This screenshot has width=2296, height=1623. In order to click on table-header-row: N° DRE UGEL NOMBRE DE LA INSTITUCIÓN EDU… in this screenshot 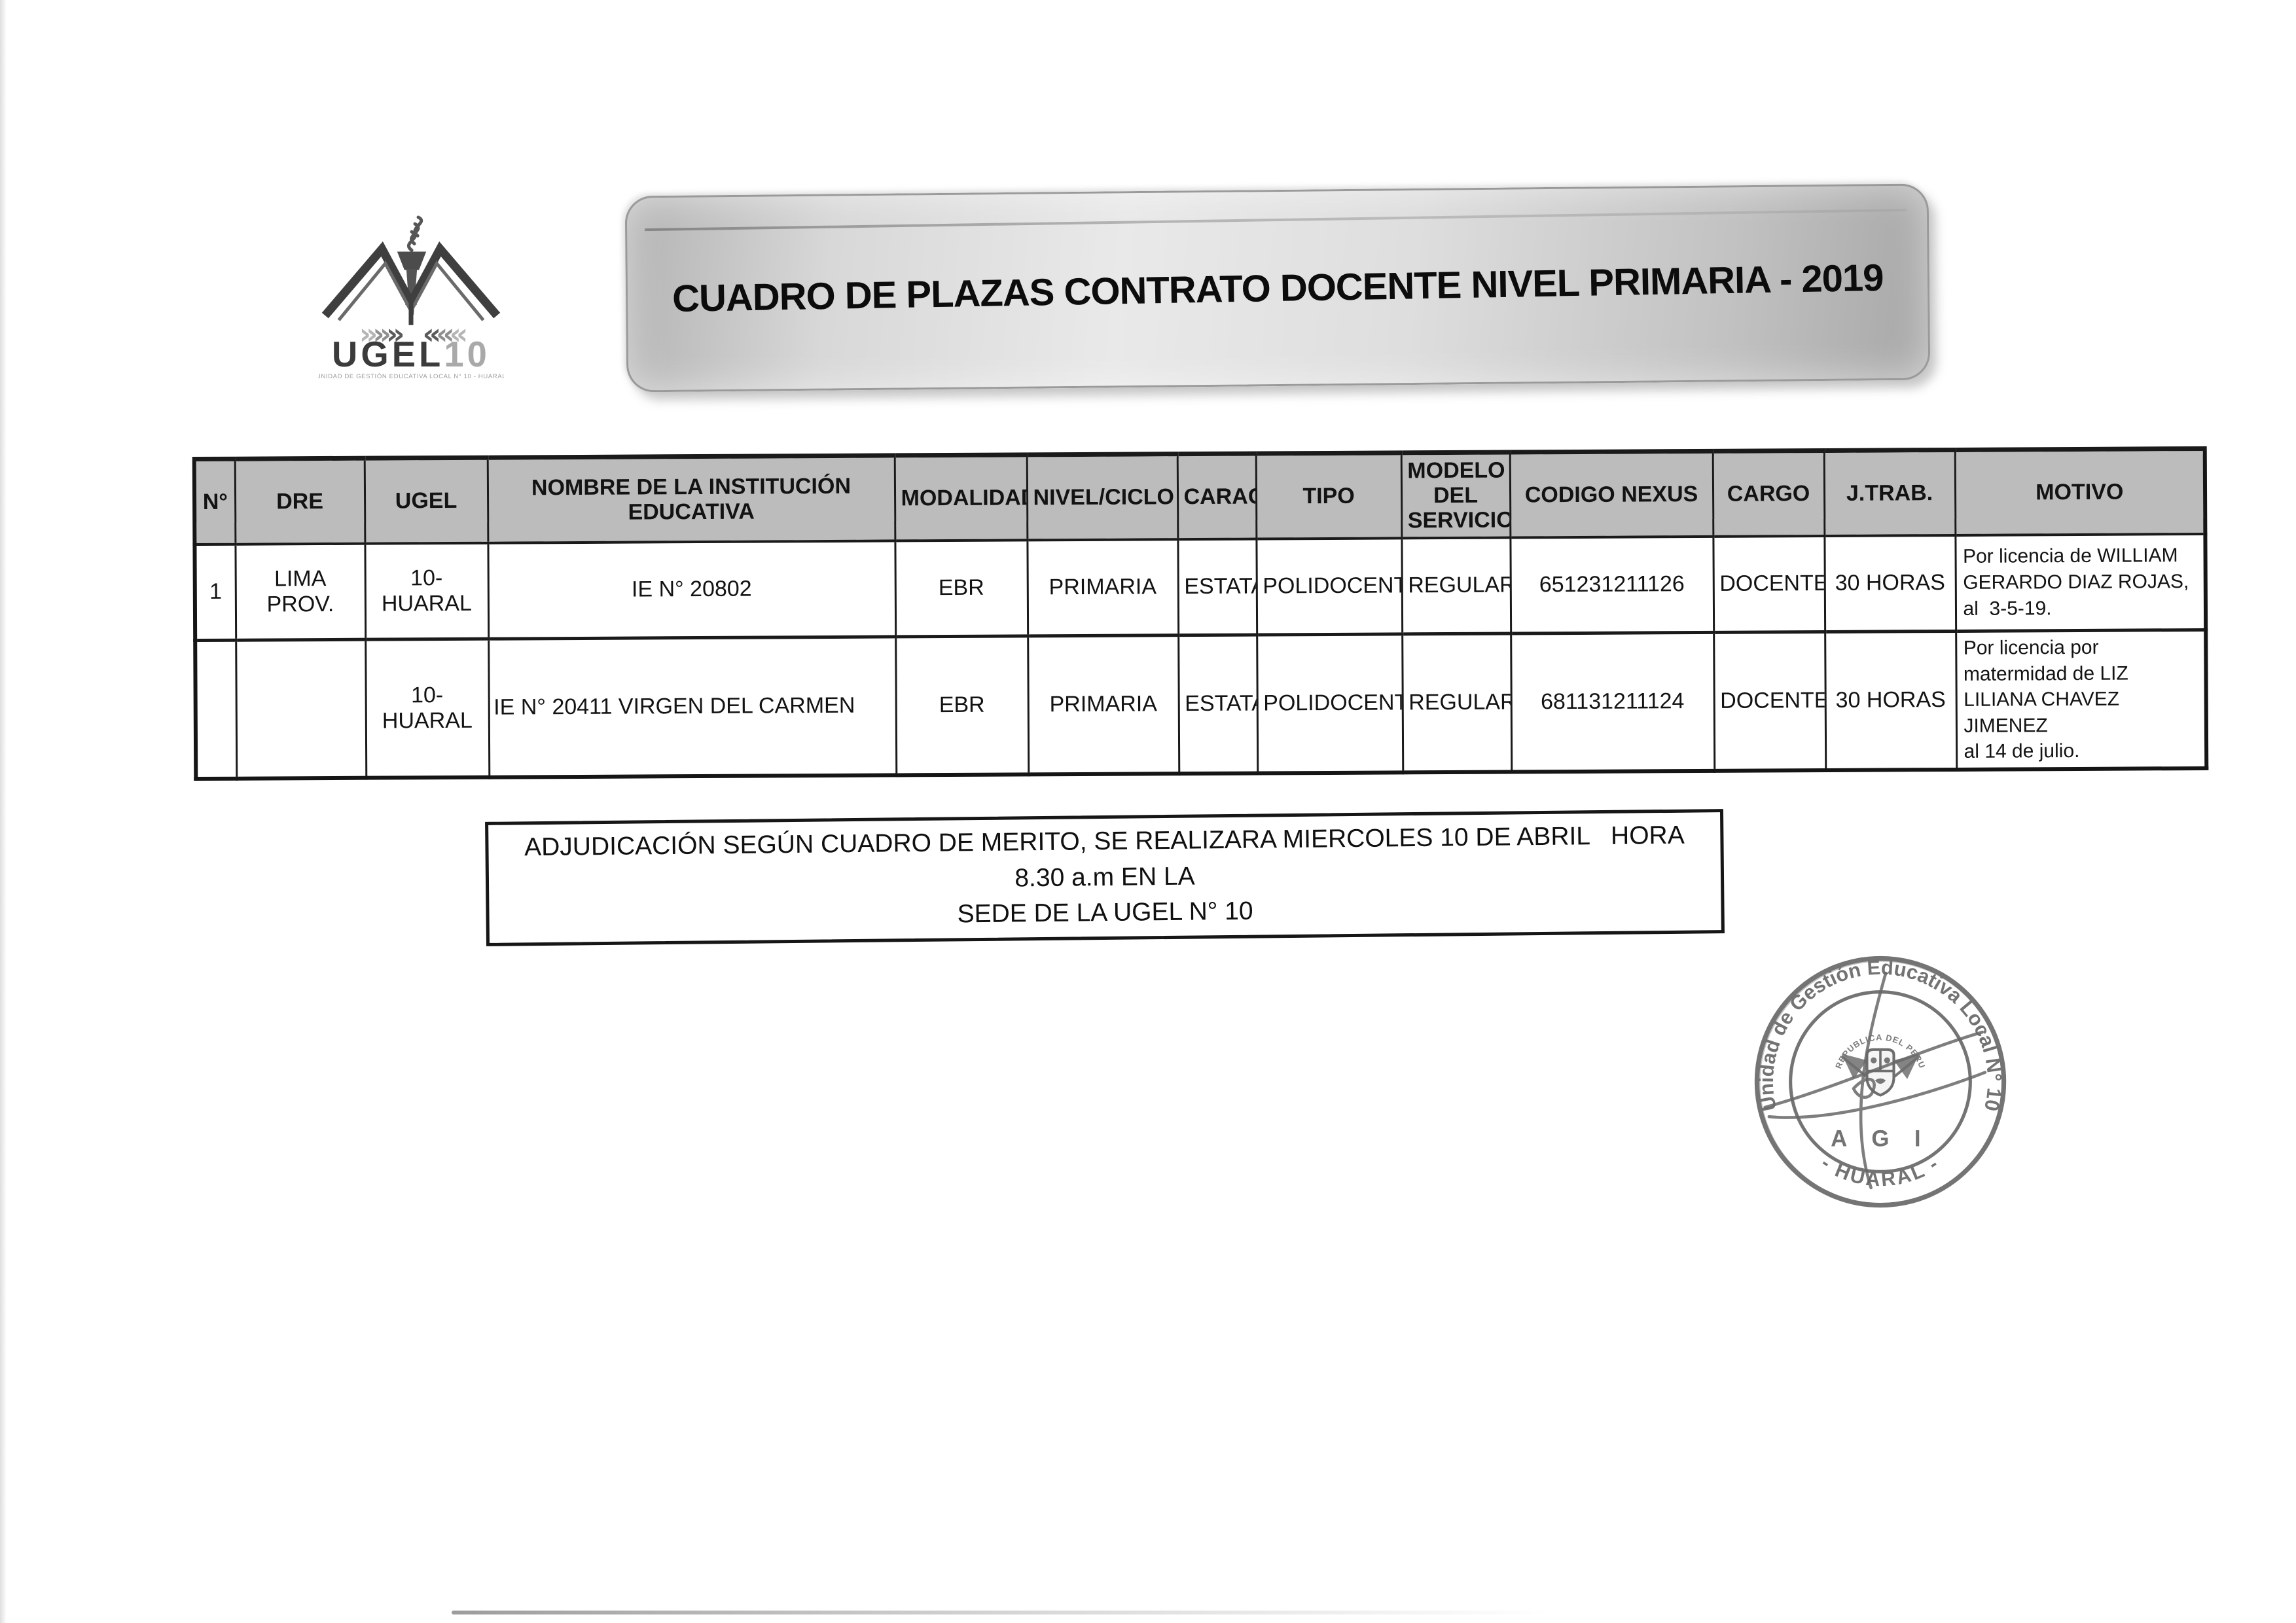, I will do `click(1200, 496)`.